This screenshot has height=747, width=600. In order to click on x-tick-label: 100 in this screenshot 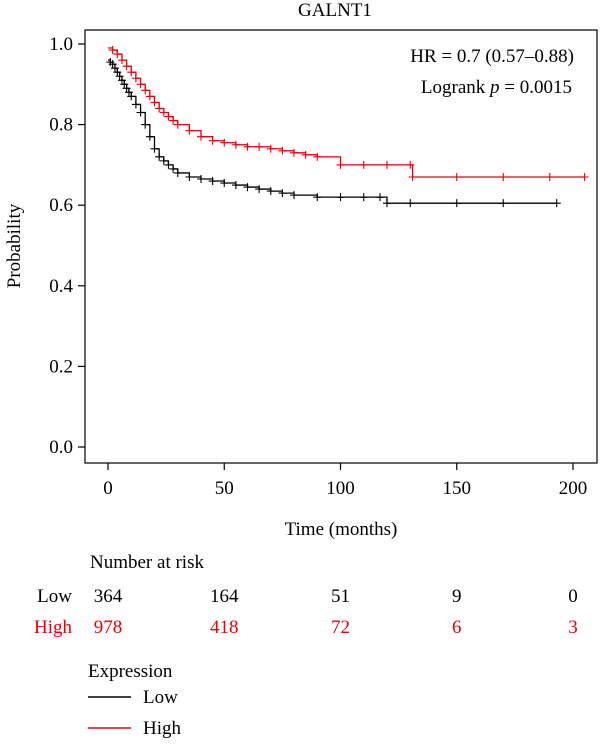, I will do `click(340, 488)`.